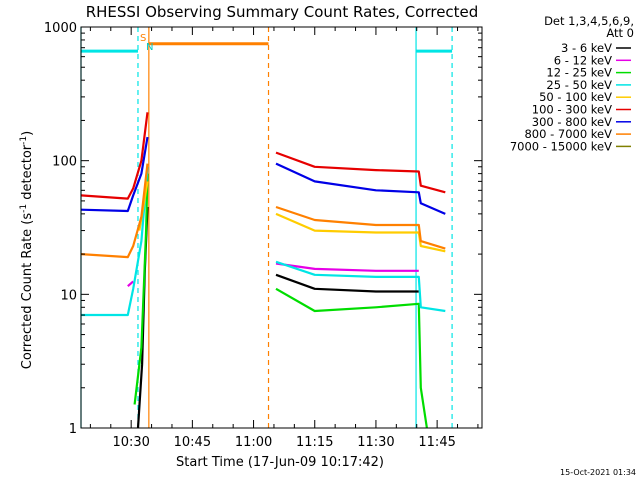 The image size is (640, 480). What do you see at coordinates (253, 442) in the screenshot?
I see `x-tick-label: 11:00` at bounding box center [253, 442].